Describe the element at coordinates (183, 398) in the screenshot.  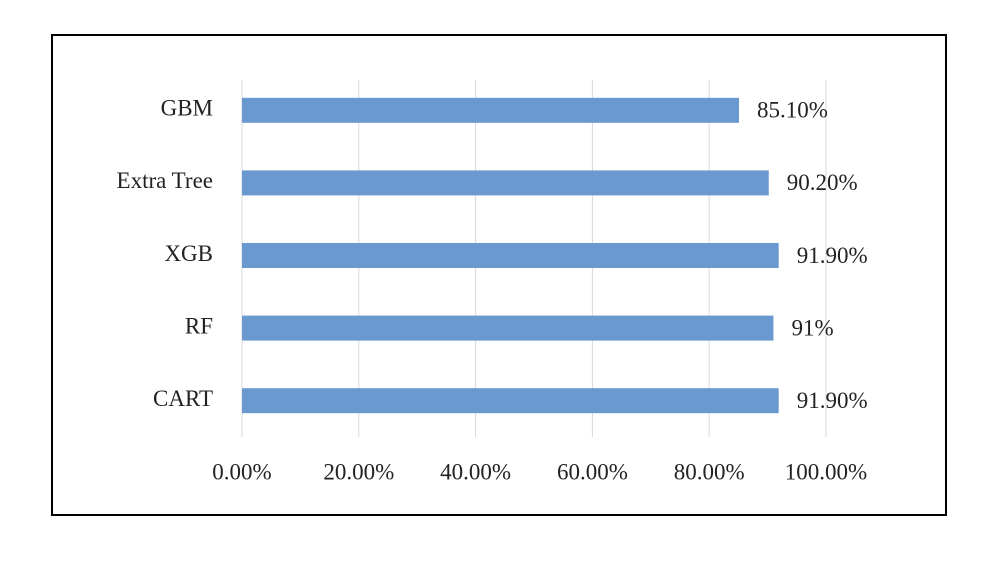
I see `y-tick-label: CART` at that location.